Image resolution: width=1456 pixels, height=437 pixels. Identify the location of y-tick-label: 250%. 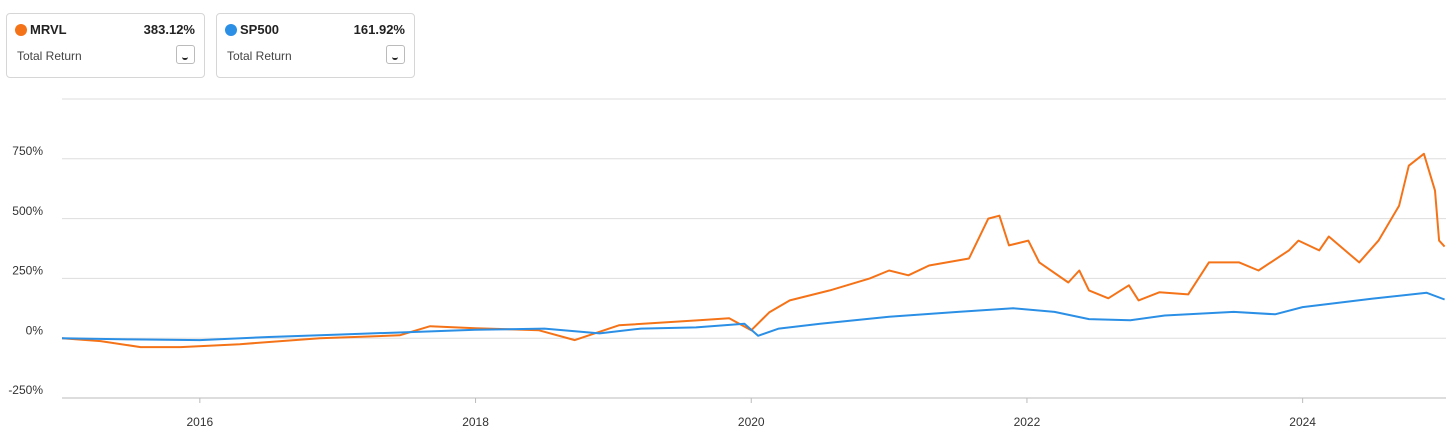
(27, 271).